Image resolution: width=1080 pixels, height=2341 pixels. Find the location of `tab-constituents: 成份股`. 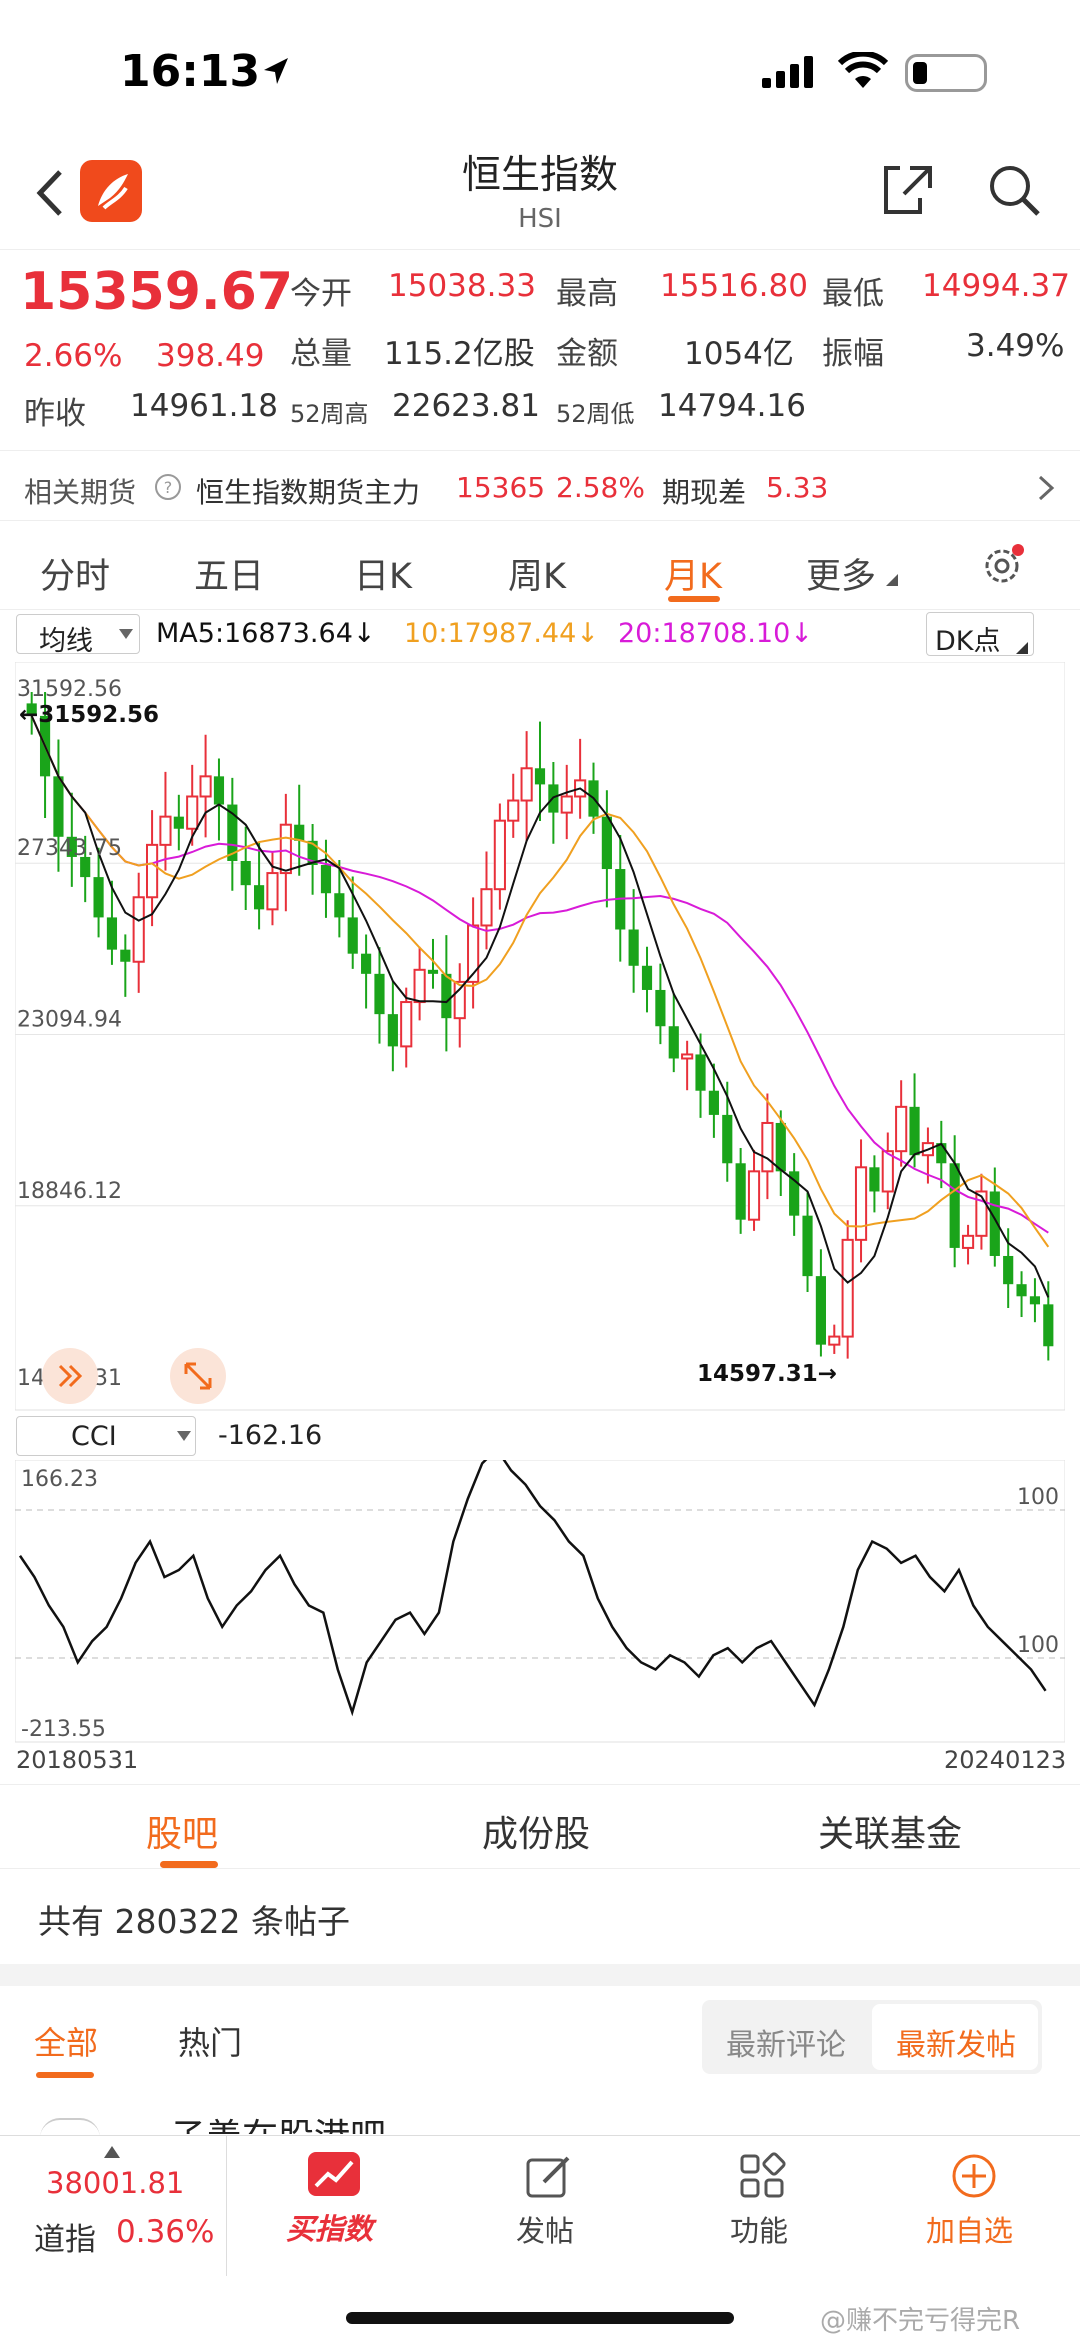

tab-constituents: 成份股 is located at coordinates (536, 1834).